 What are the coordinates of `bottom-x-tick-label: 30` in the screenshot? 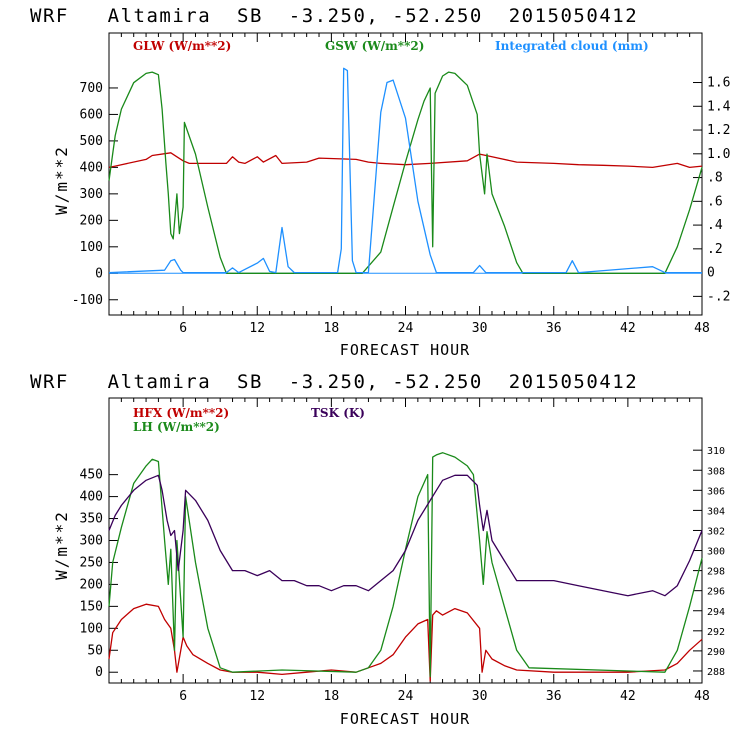 It's located at (480, 696).